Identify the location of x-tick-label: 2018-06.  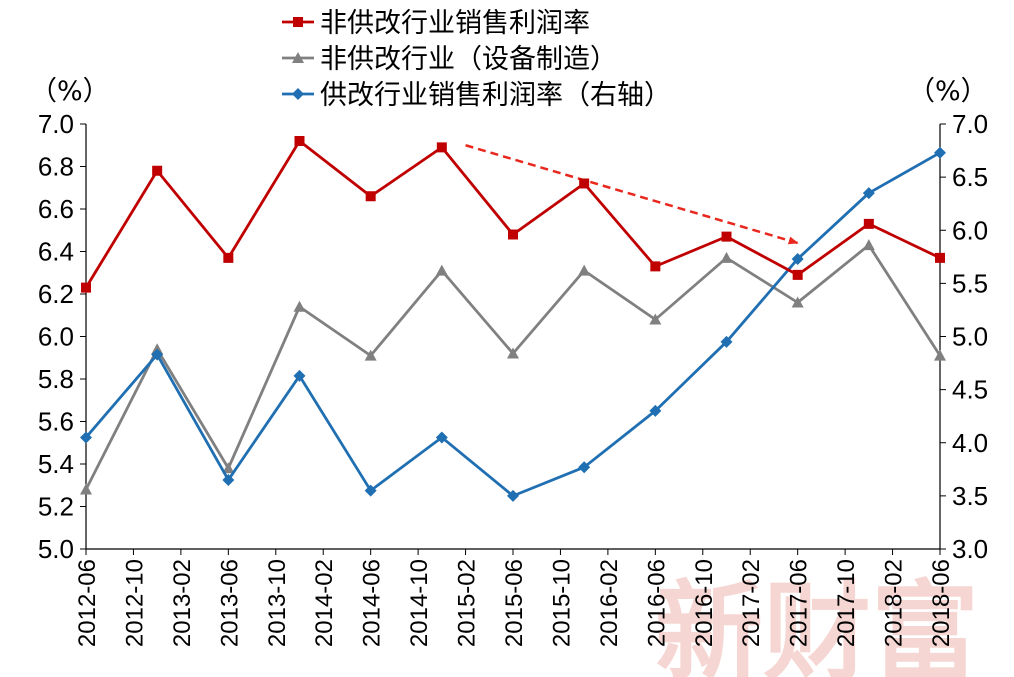
(941, 603).